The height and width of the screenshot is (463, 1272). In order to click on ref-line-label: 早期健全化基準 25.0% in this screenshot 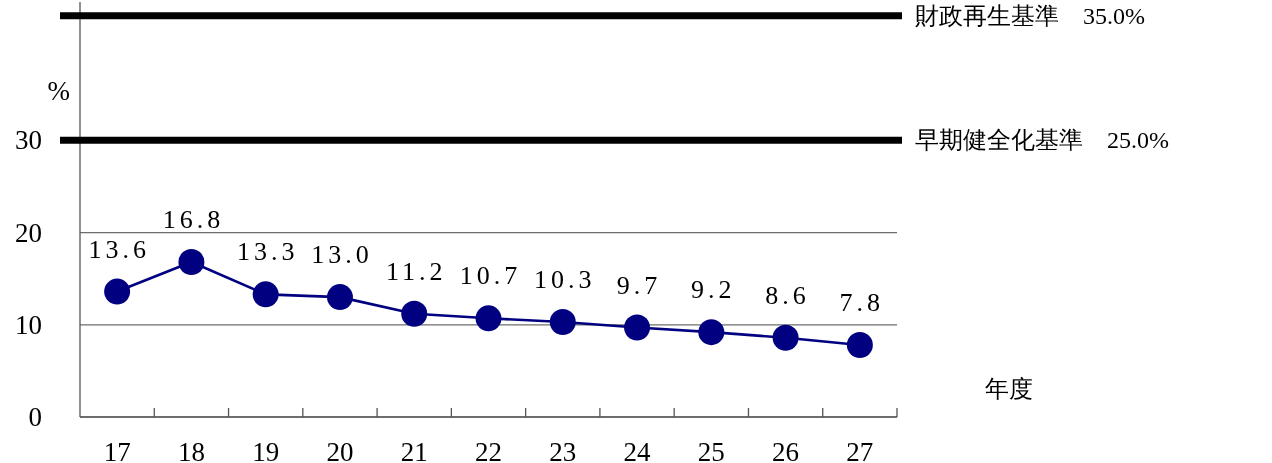, I will do `click(1042, 140)`.